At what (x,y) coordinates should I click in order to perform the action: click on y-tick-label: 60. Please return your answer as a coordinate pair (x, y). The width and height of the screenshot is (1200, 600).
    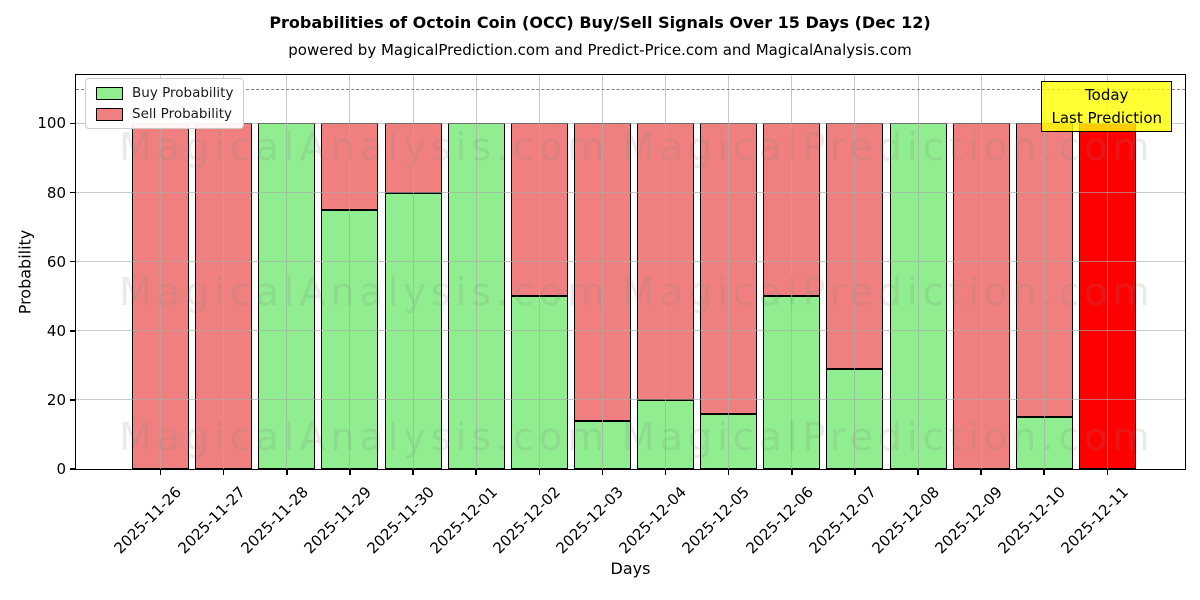
    Looking at the image, I should click on (56, 261).